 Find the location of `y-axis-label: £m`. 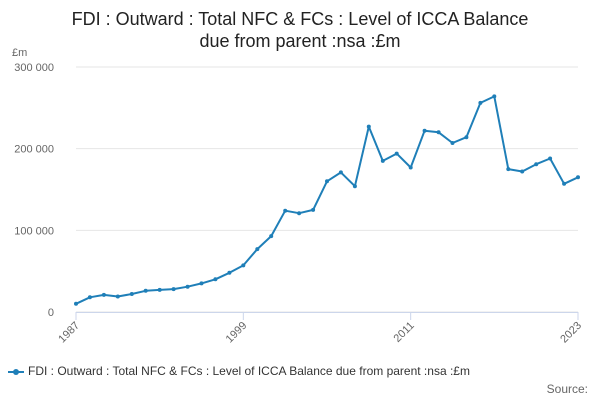

y-axis-label: £m is located at coordinates (19, 53).